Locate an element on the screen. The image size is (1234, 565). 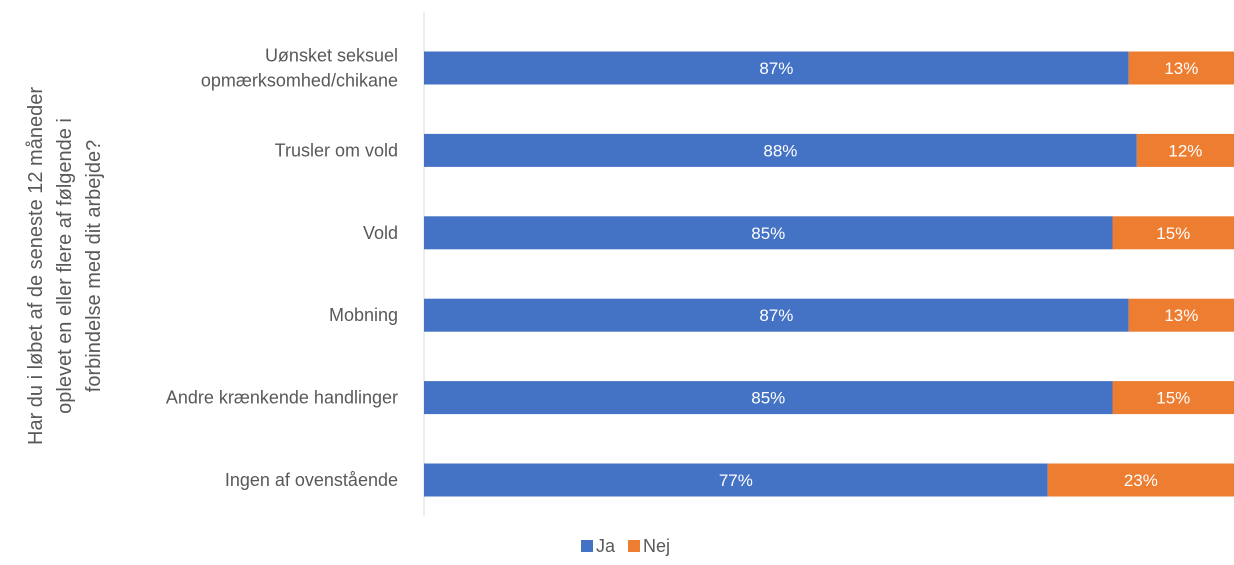
legend-label-nej: Nej is located at coordinates (656, 546).